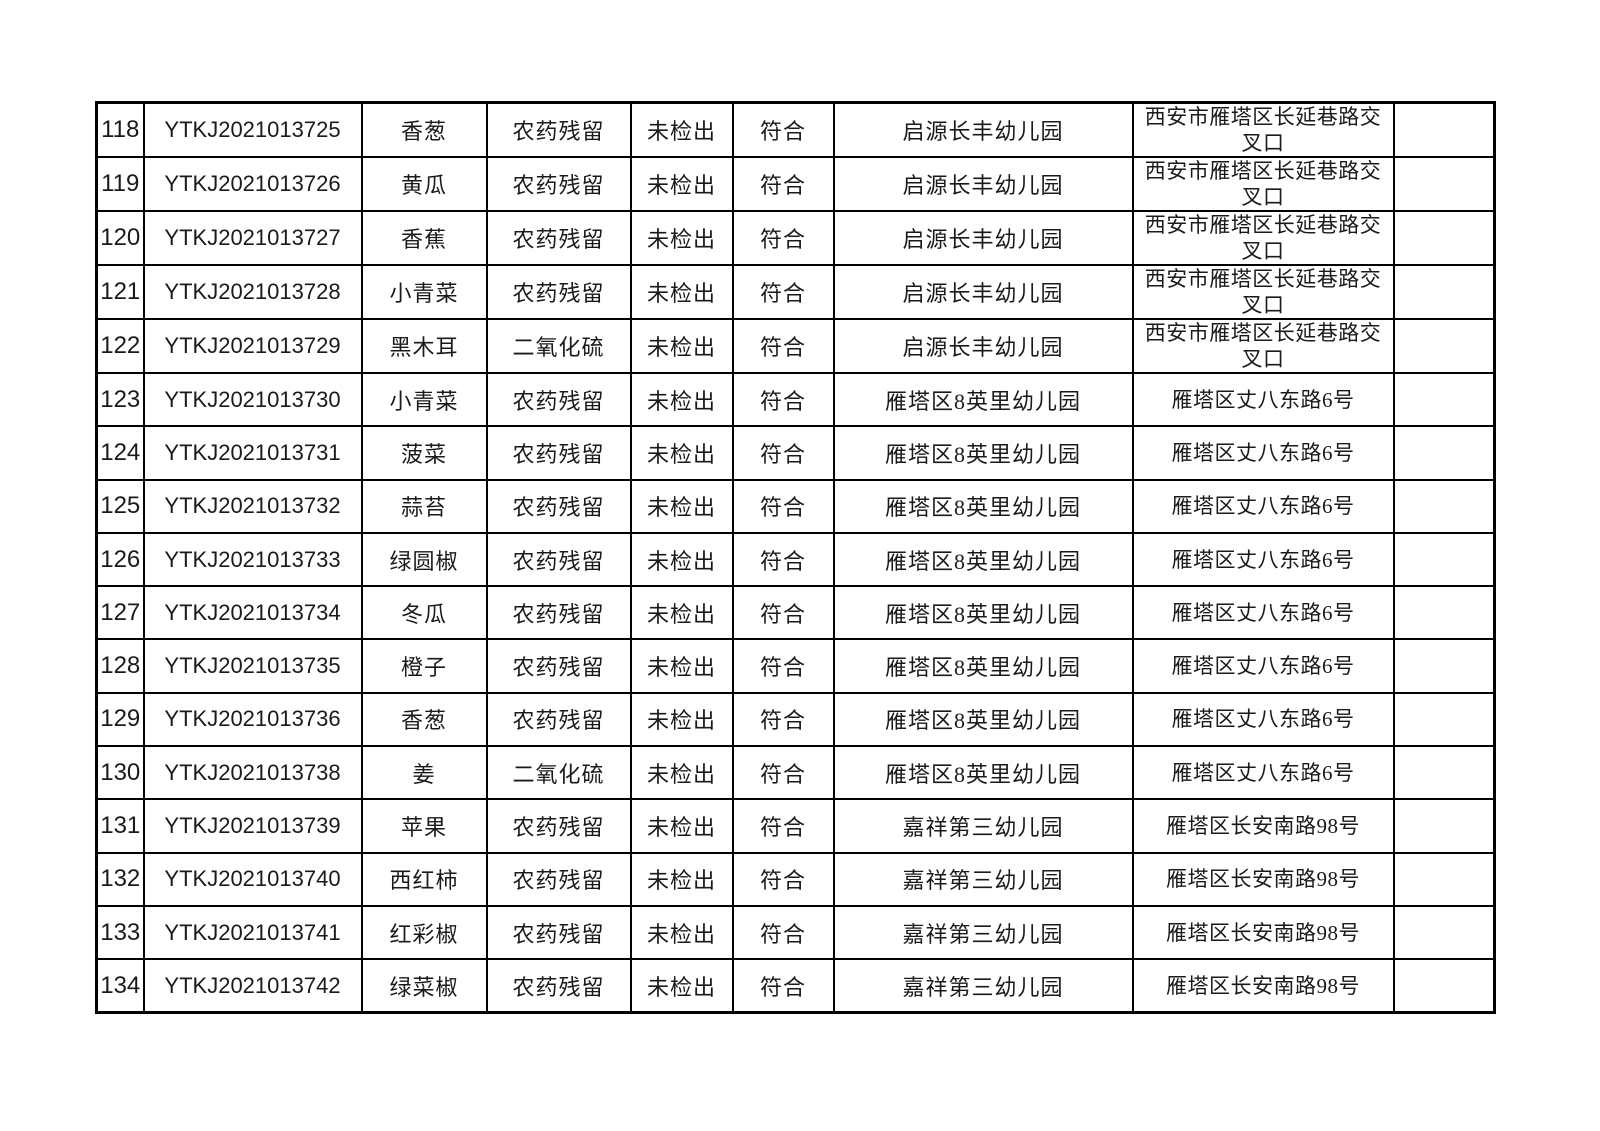 This screenshot has width=1600, height=1131. I want to click on cell-row-number: 120, so click(120, 238).